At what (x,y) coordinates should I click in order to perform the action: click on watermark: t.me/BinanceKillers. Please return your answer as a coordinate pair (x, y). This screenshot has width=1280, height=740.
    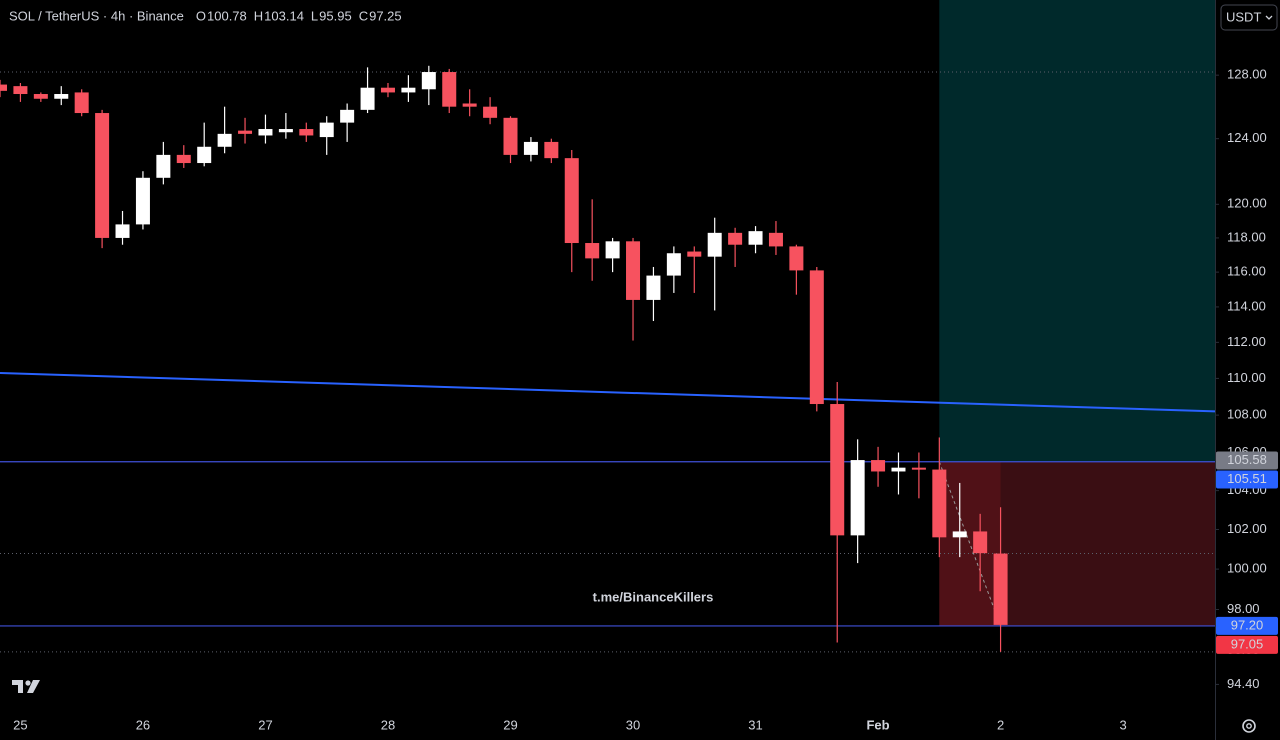
    Looking at the image, I should click on (653, 596).